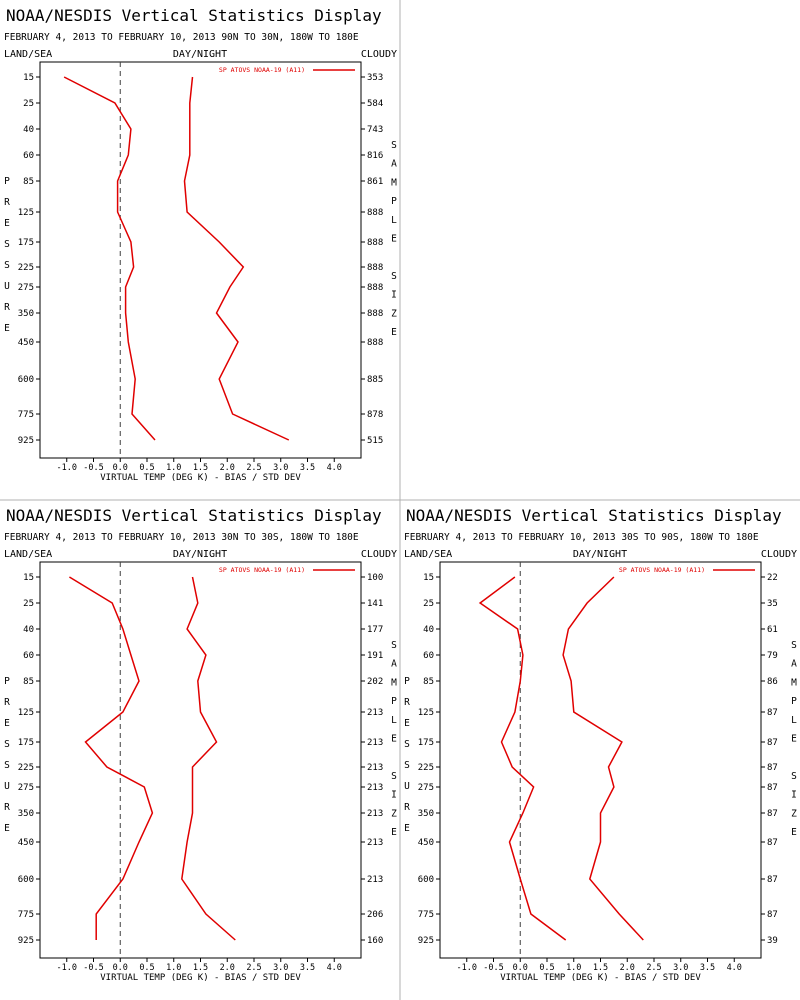 This screenshot has width=800, height=1000. What do you see at coordinates (662, 570) in the screenshot?
I see `legend-label: SP ATOVS NOAA-19 (A11)` at bounding box center [662, 570].